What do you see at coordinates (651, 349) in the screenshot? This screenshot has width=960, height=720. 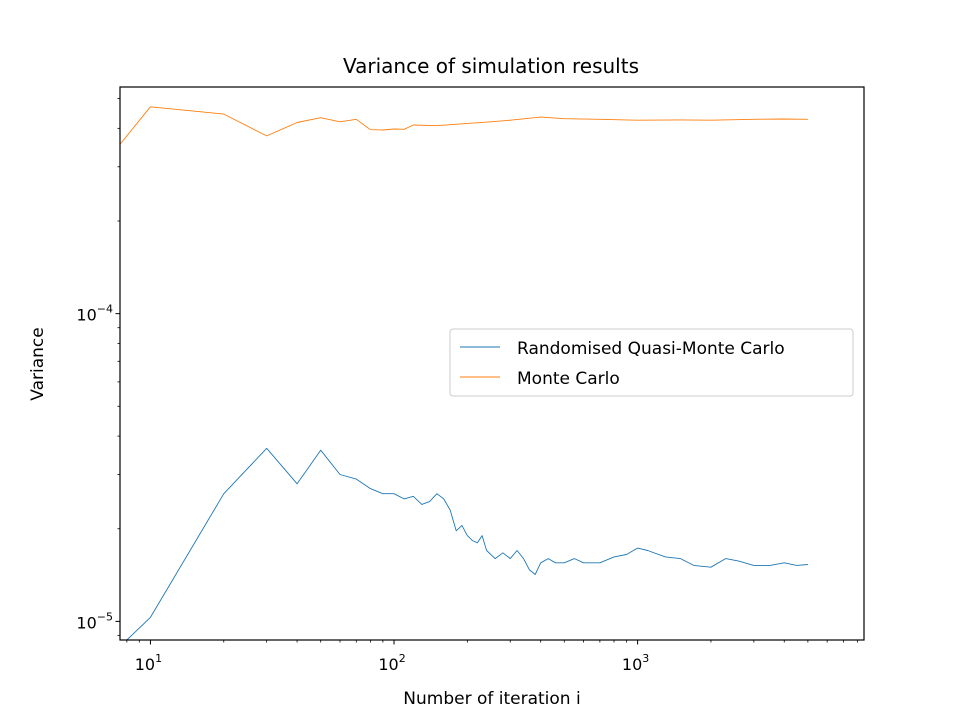 I see `legend-label-rqmc: Randomised Quasi-Monte Carlo` at bounding box center [651, 349].